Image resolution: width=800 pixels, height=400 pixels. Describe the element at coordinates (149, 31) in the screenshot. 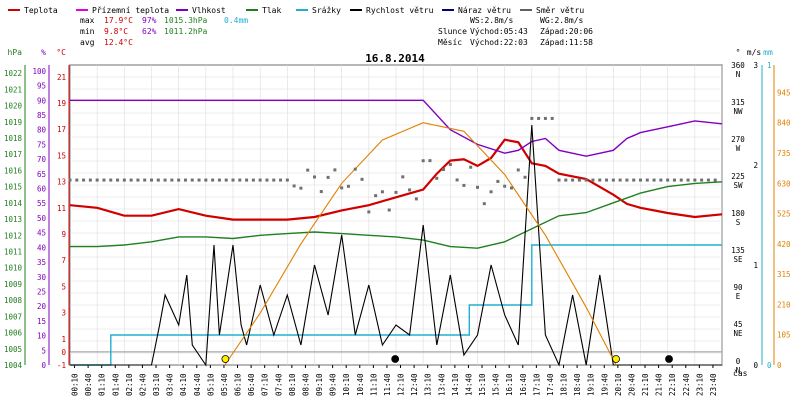

I see `stat-min-hum: 62%` at that location.